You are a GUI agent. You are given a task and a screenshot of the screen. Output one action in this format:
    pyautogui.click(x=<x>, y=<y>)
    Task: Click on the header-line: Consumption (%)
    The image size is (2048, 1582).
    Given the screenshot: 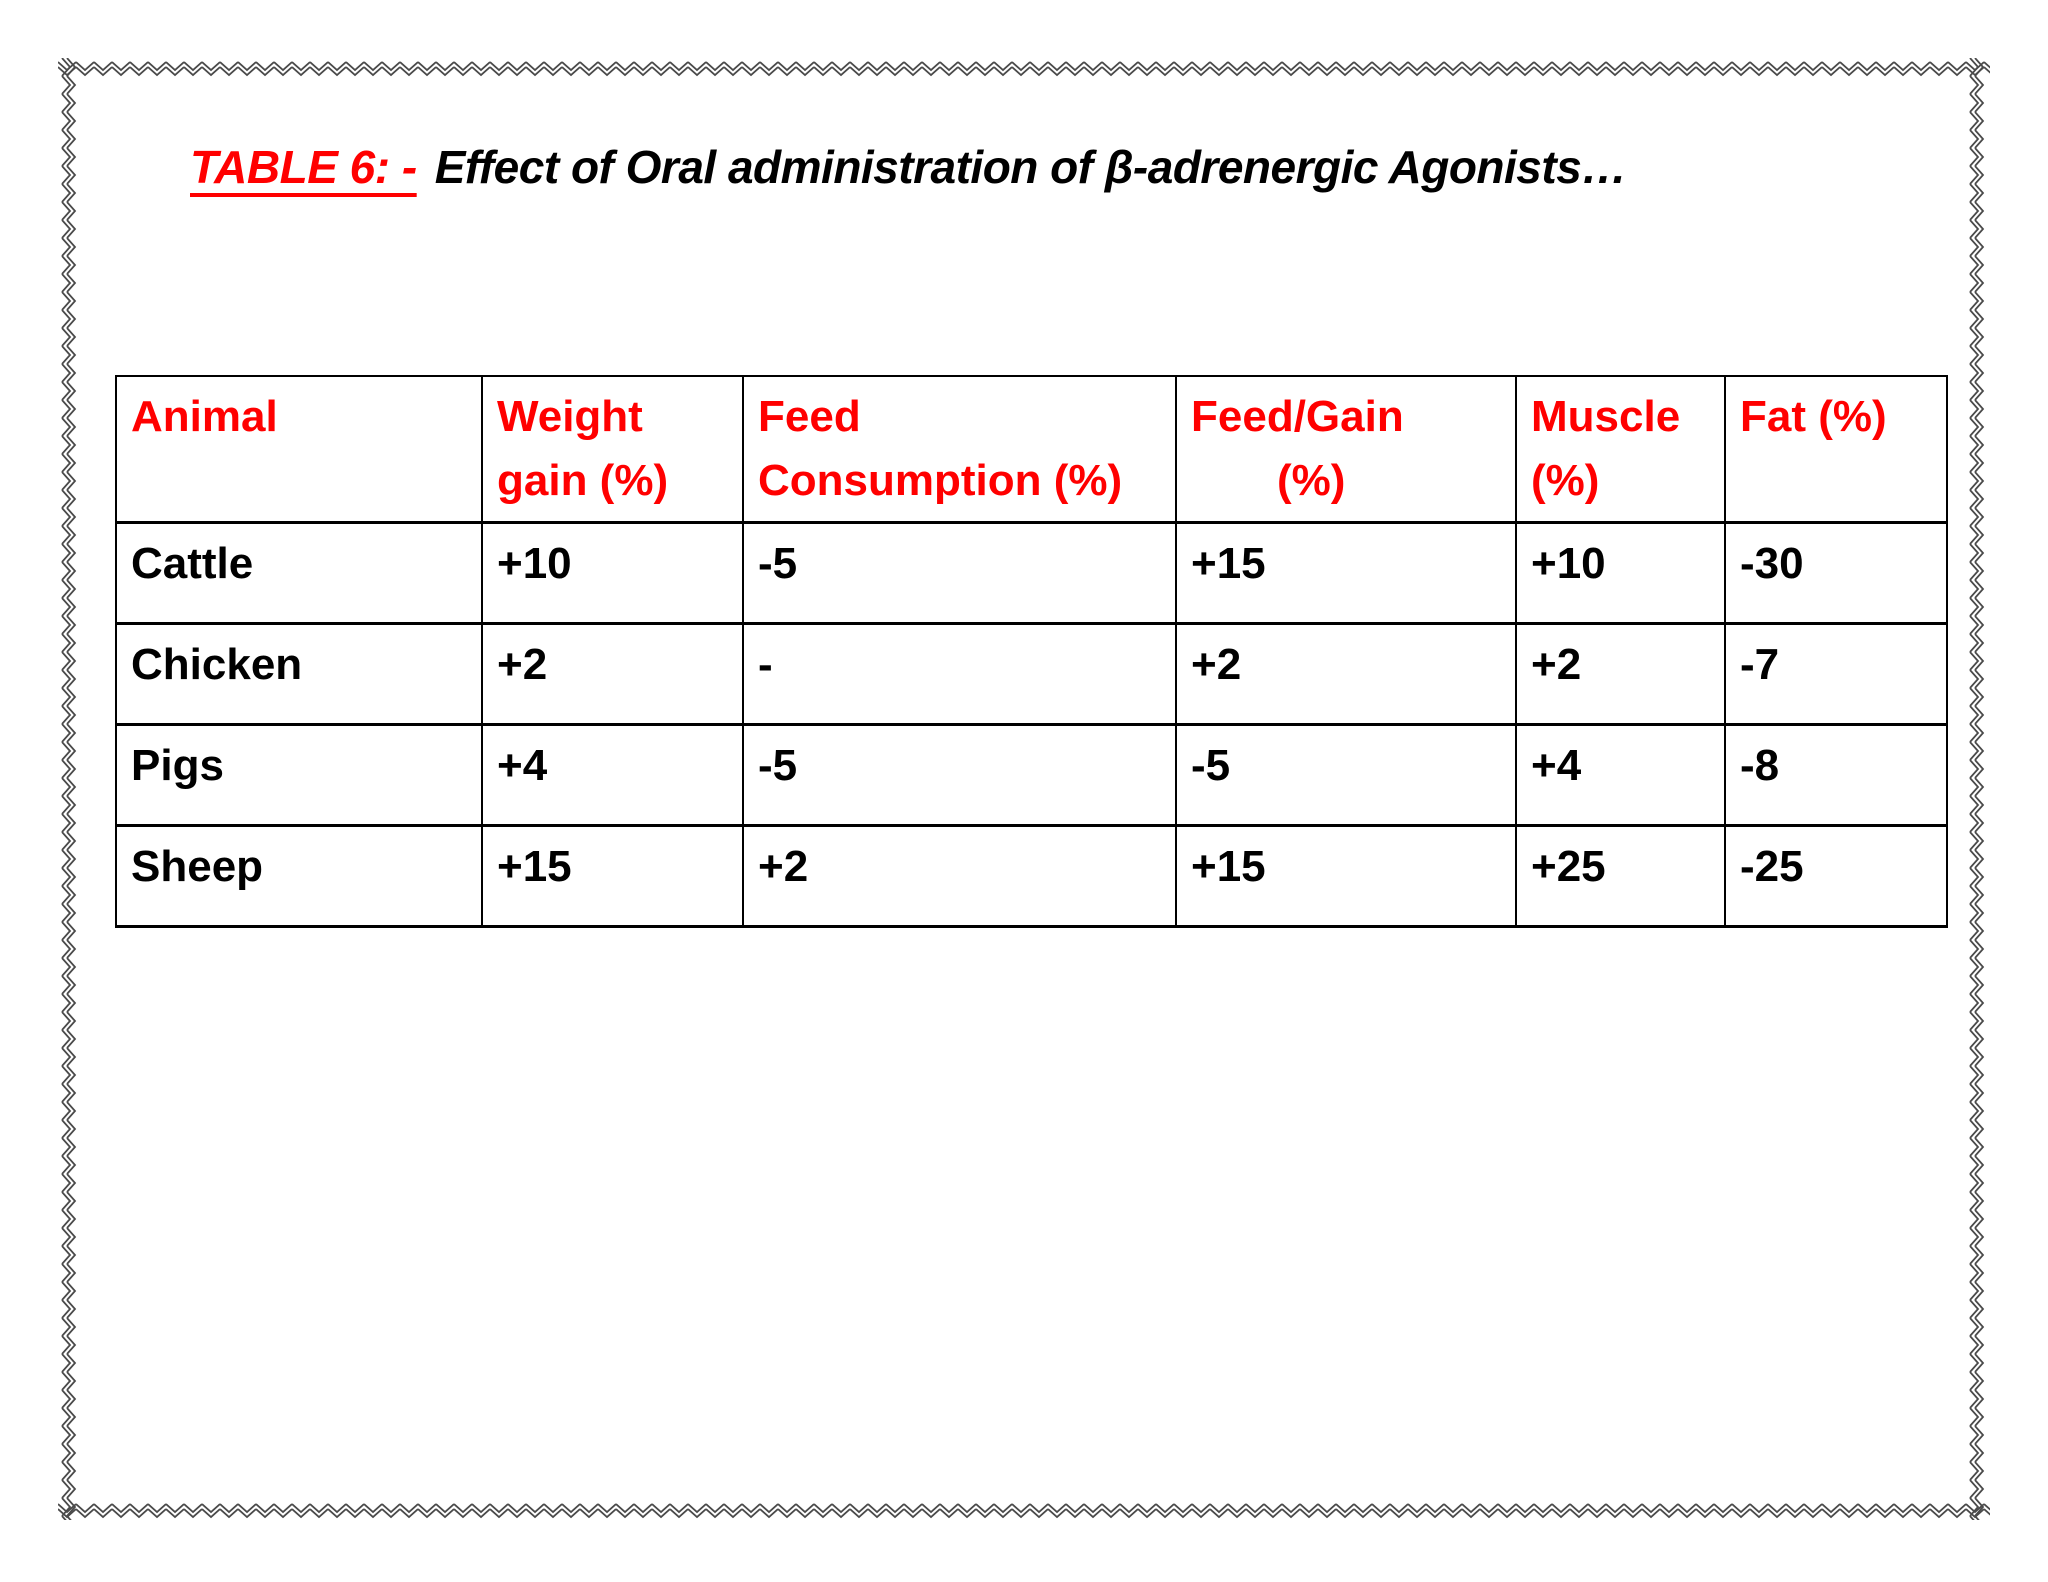 What is the action you would take?
    pyautogui.click(x=940, y=480)
    